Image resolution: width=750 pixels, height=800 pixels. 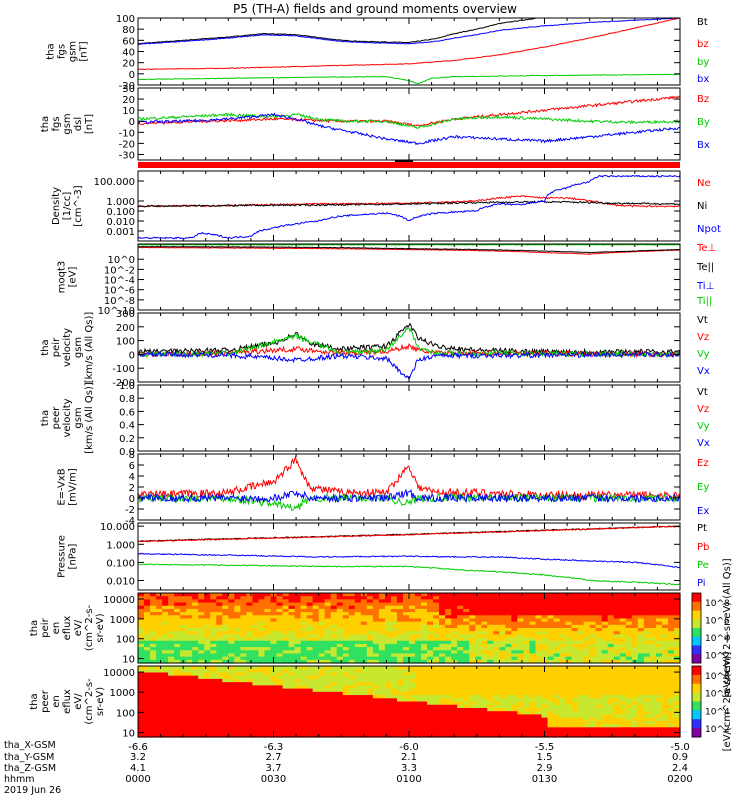 What do you see at coordinates (19, 779) in the screenshot?
I see `x-row-label: hhmm` at bounding box center [19, 779].